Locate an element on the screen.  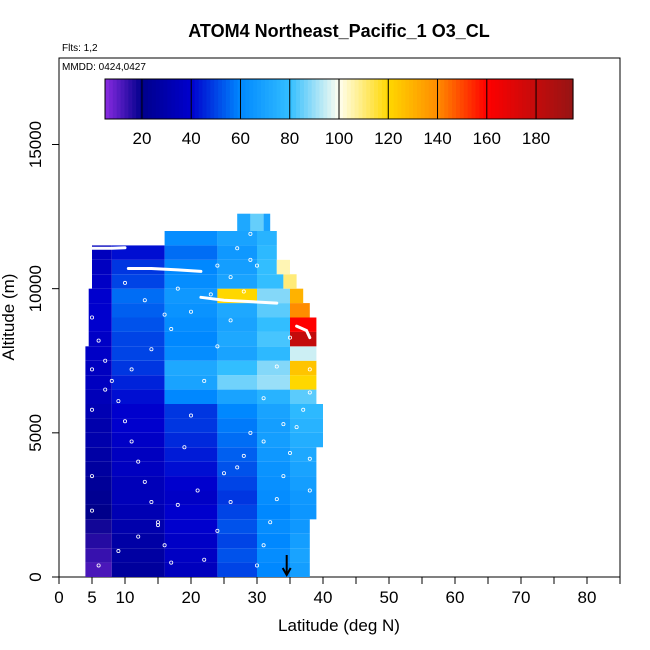
y-tick-label: 0 is located at coordinates (35, 576).